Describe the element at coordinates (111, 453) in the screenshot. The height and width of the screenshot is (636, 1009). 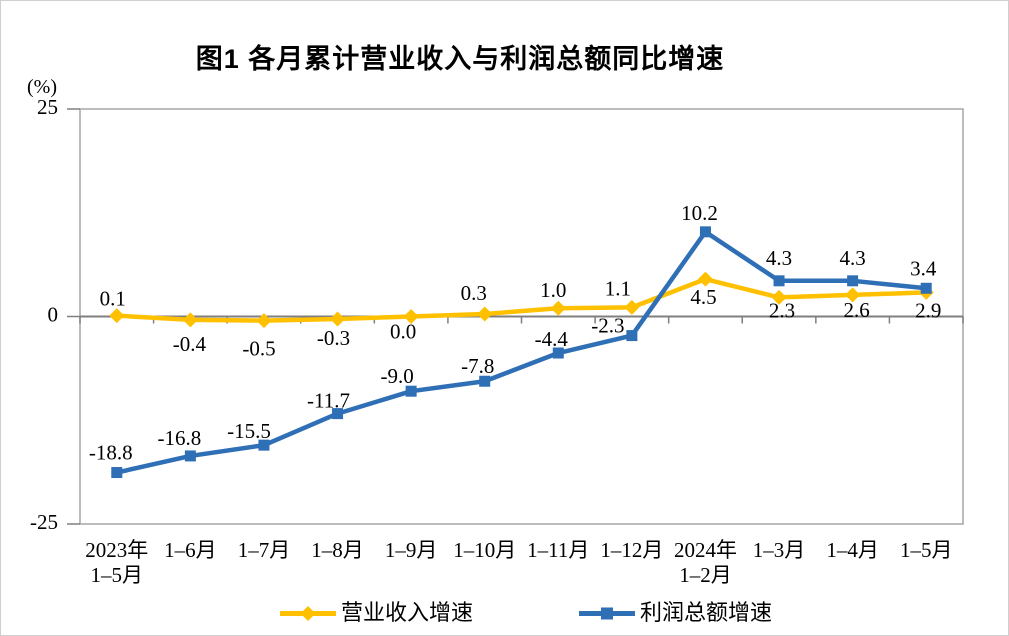
I see `profit-data-label: -18.8` at that location.